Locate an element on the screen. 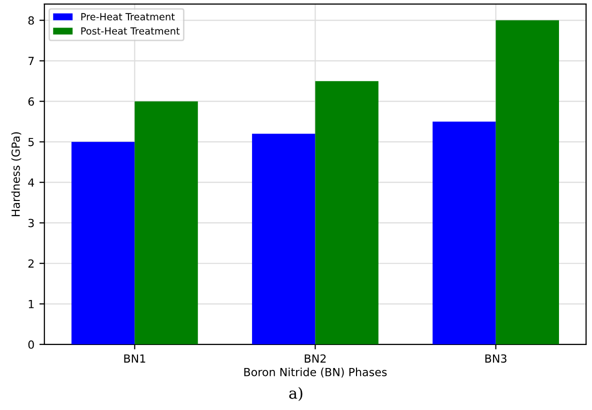 This screenshot has width=592, height=410. y-tick-label: 0 is located at coordinates (31, 344).